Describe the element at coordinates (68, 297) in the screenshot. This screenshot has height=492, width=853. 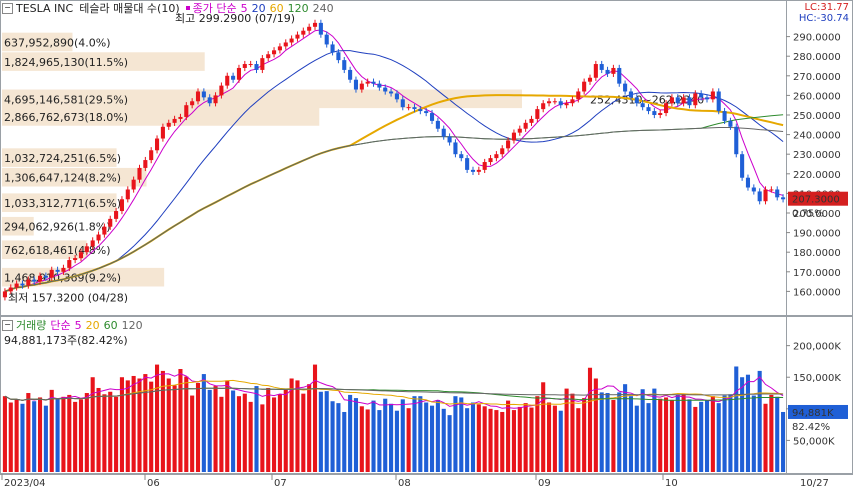
I see `low-price-label: 최저 157.3200 (04/28)` at that location.